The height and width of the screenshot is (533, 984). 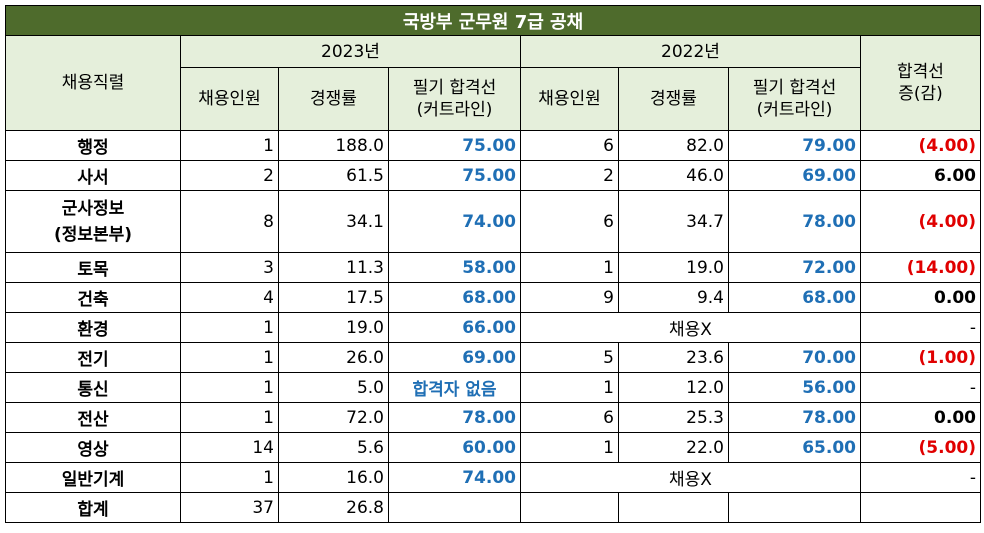 I want to click on table-row: 토목 3 11.3 58.00 1 19.0 72.00 (14.00), so click(x=493, y=267).